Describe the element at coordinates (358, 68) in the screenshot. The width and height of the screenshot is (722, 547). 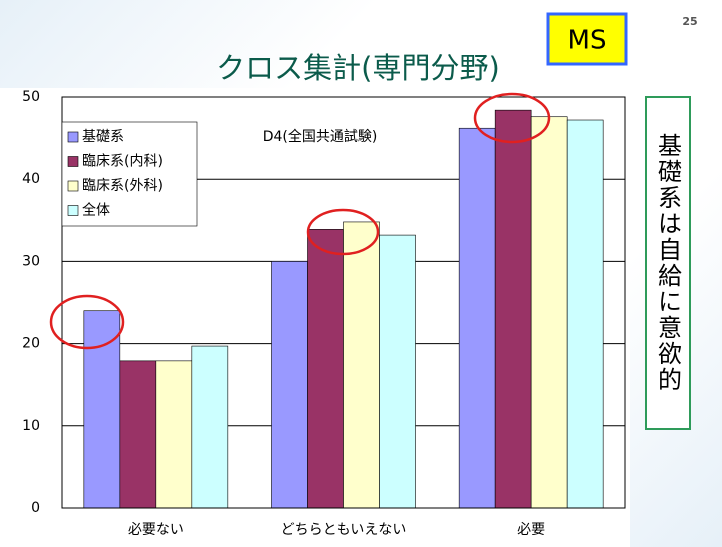
I see `slide-title: クロス集計(専門分野)` at that location.